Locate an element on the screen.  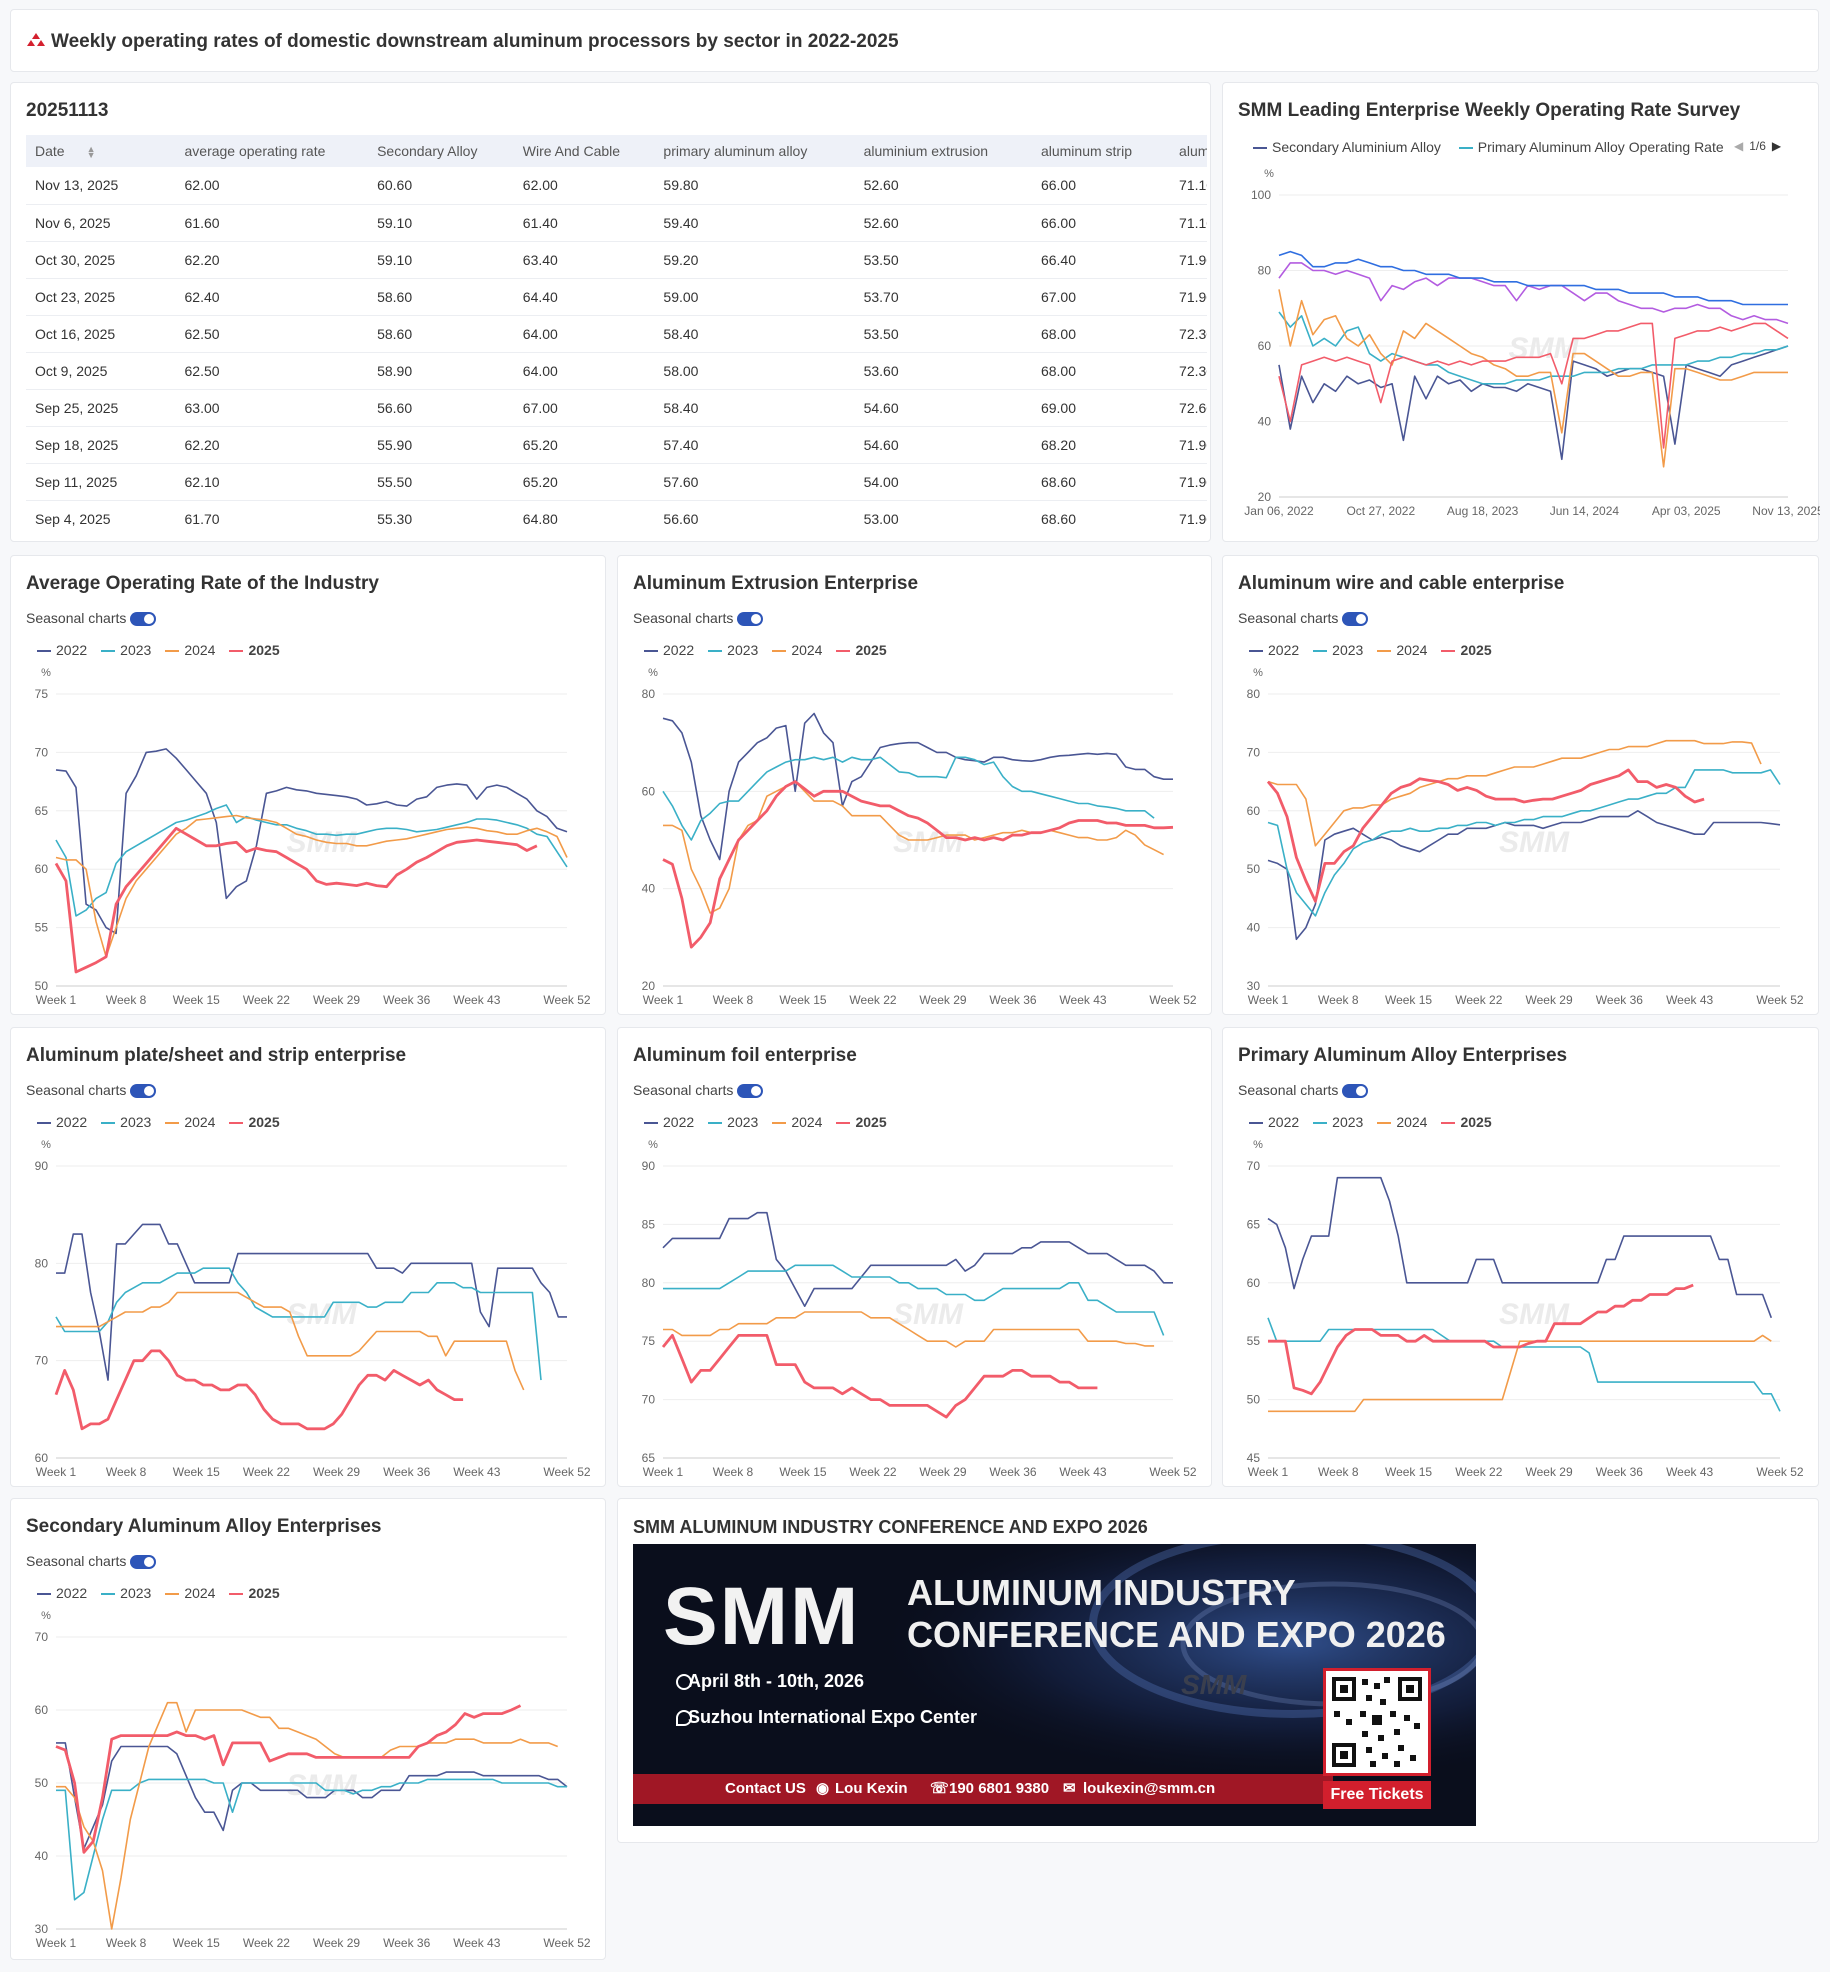
table-cell: 64.00 is located at coordinates (584, 334).